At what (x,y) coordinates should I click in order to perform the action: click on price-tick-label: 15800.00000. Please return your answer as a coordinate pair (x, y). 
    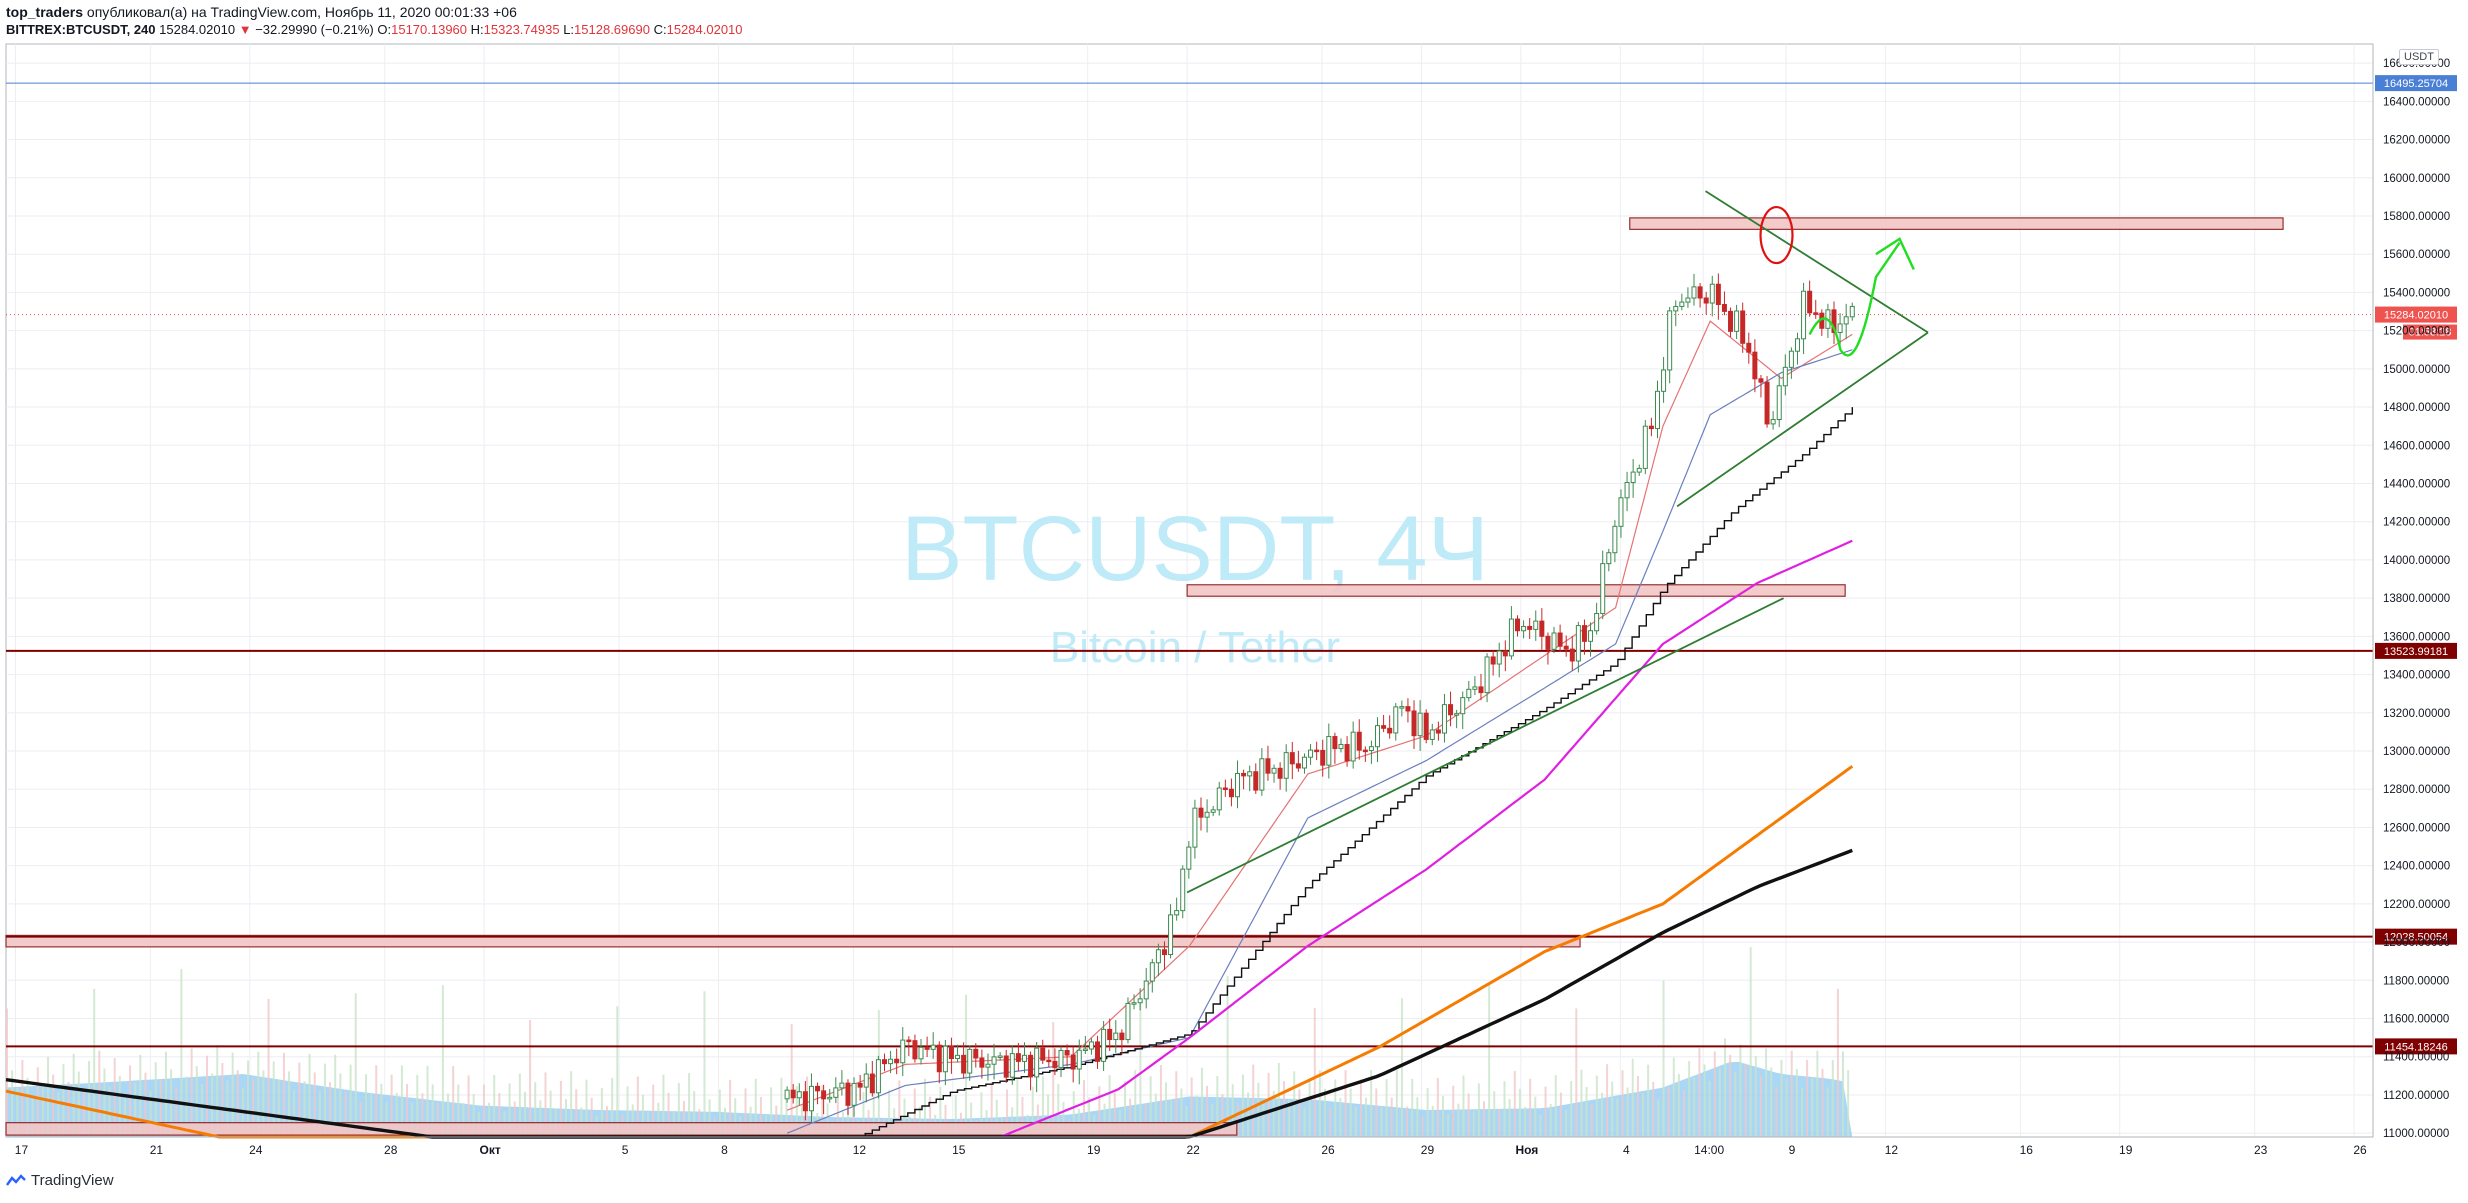
    Looking at the image, I should click on (2416, 217).